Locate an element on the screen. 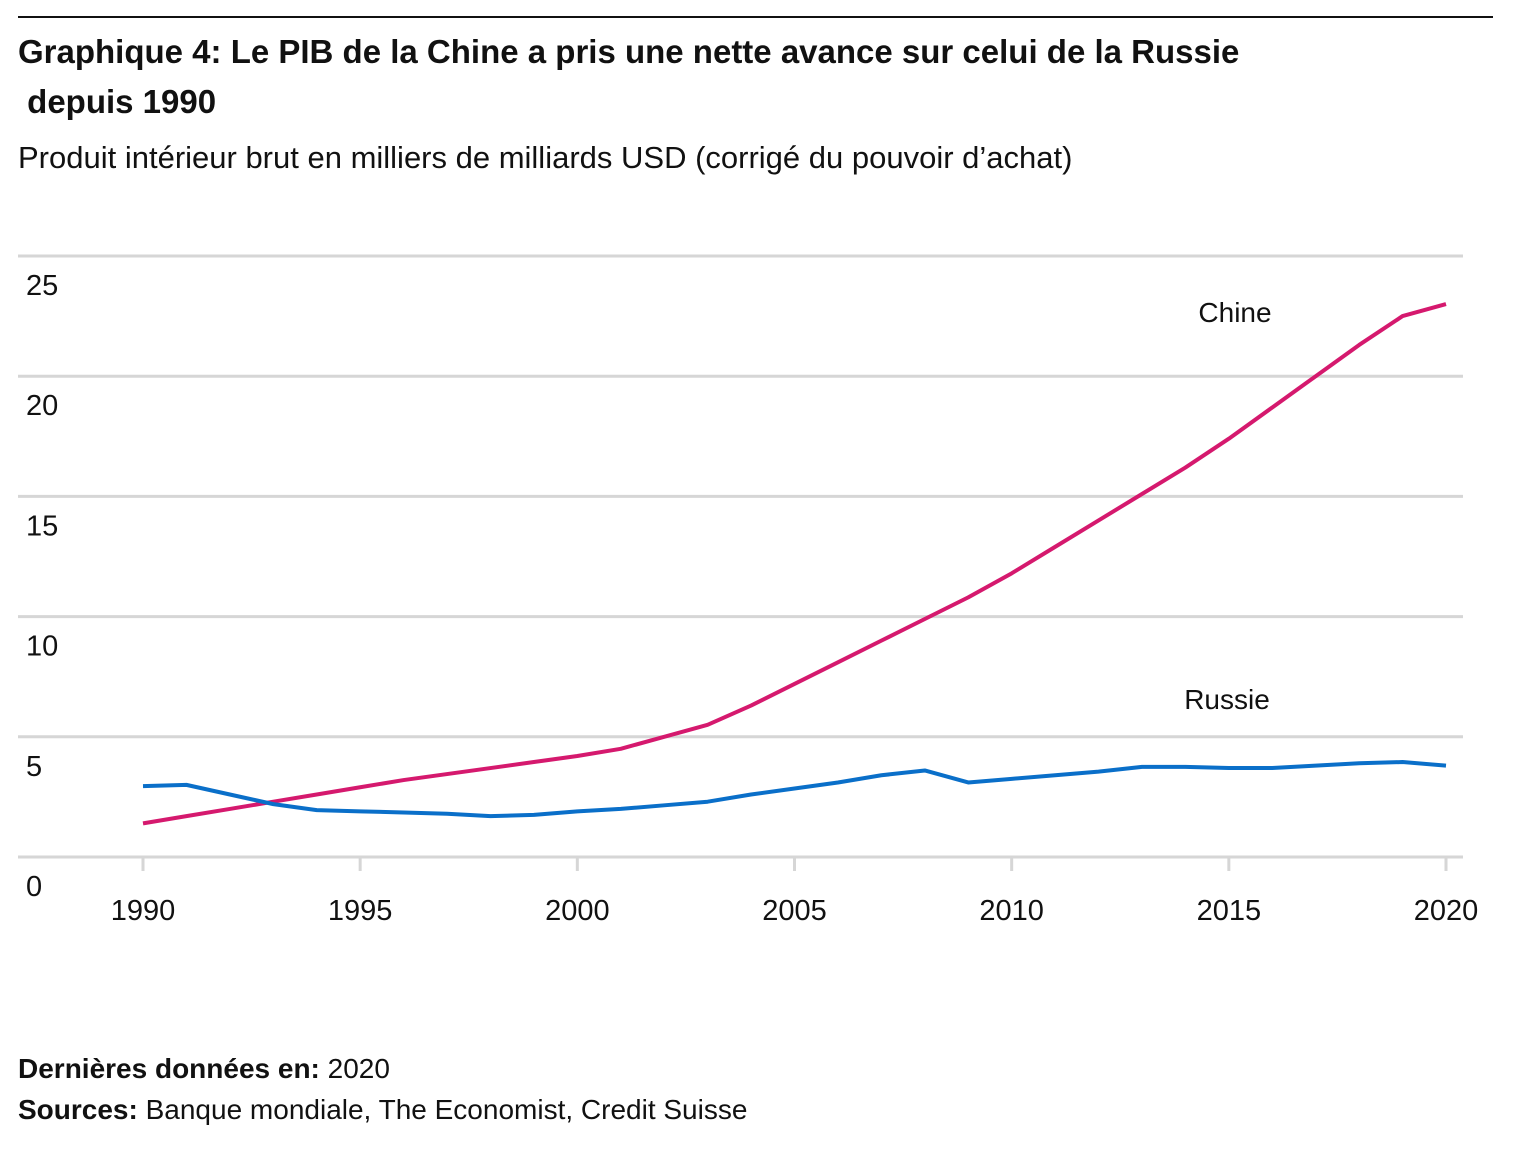 The height and width of the screenshot is (1151, 1527). x-tick-label: 2010 is located at coordinates (1011, 911).